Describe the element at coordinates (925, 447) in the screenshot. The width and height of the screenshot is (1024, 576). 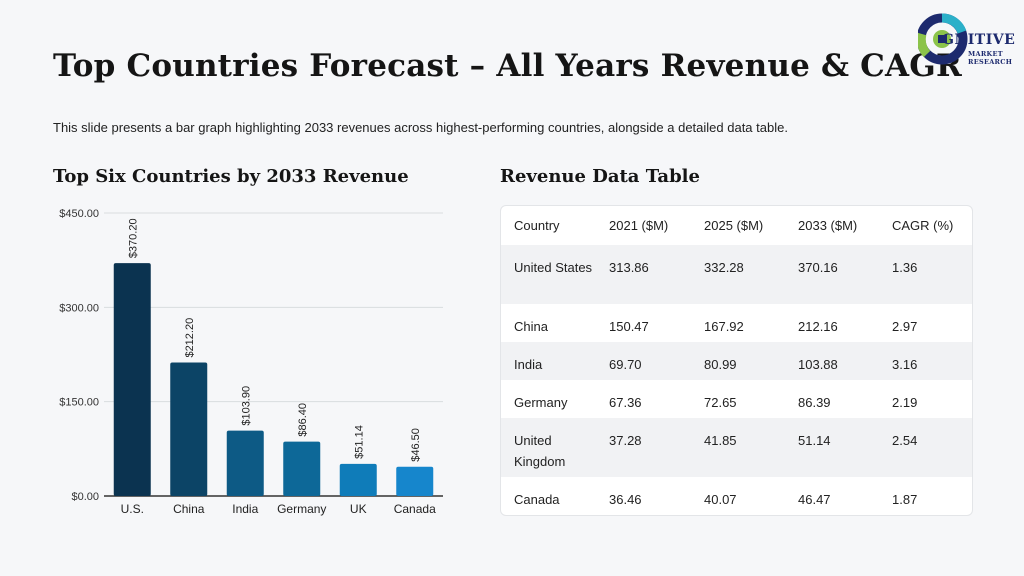
I see `cell-cagr: 2.54` at that location.